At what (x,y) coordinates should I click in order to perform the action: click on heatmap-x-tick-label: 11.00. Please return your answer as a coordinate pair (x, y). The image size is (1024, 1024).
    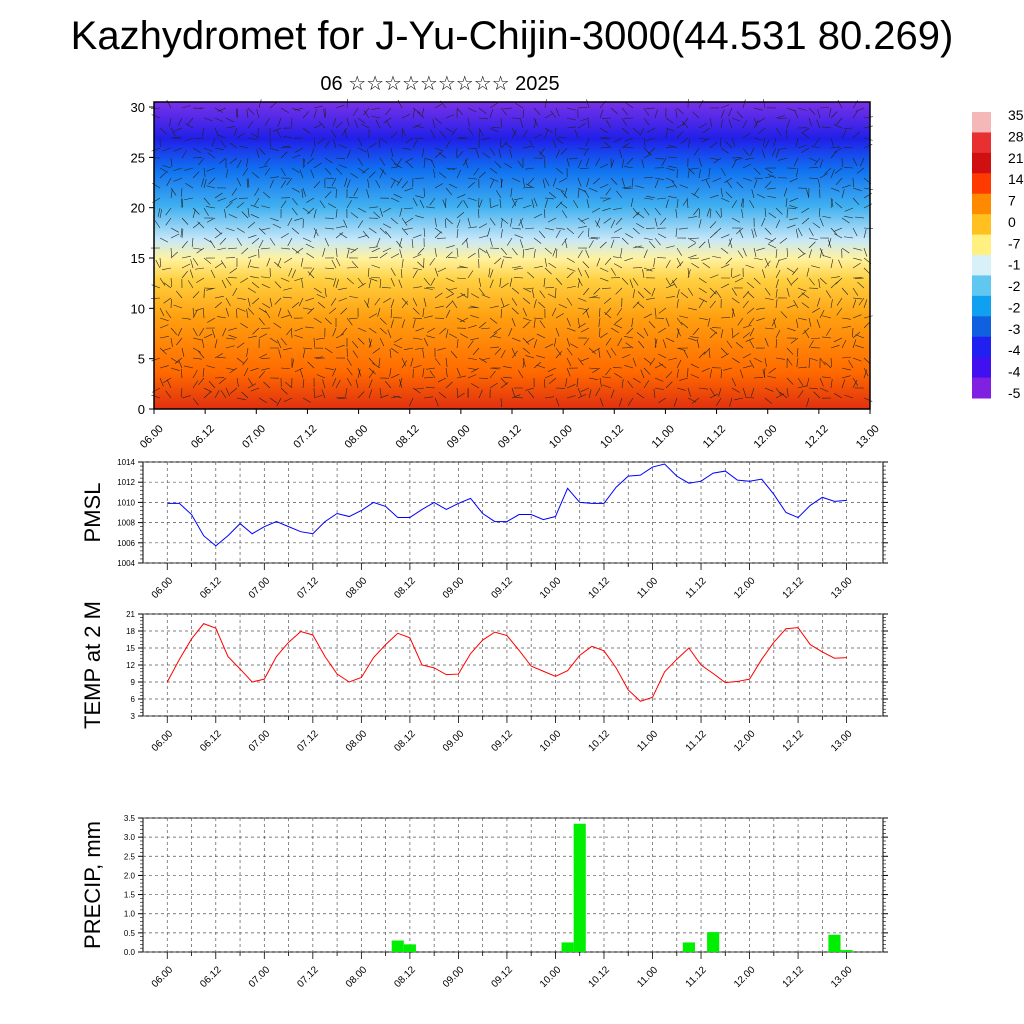
    Looking at the image, I should click on (663, 436).